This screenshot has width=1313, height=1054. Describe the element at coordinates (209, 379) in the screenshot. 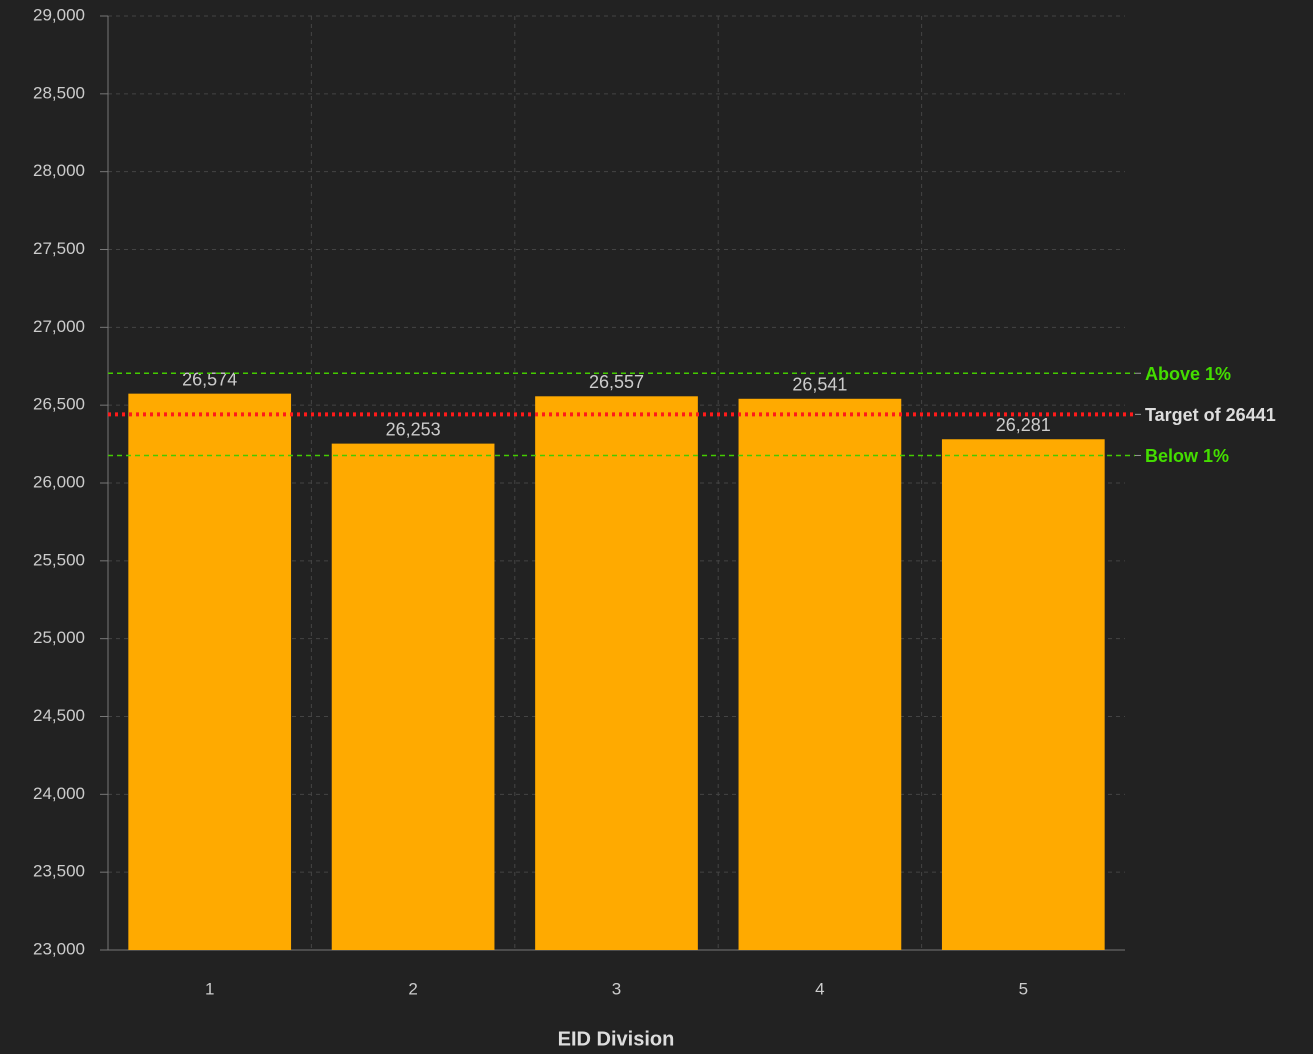

I see `value-label: 26,574` at that location.